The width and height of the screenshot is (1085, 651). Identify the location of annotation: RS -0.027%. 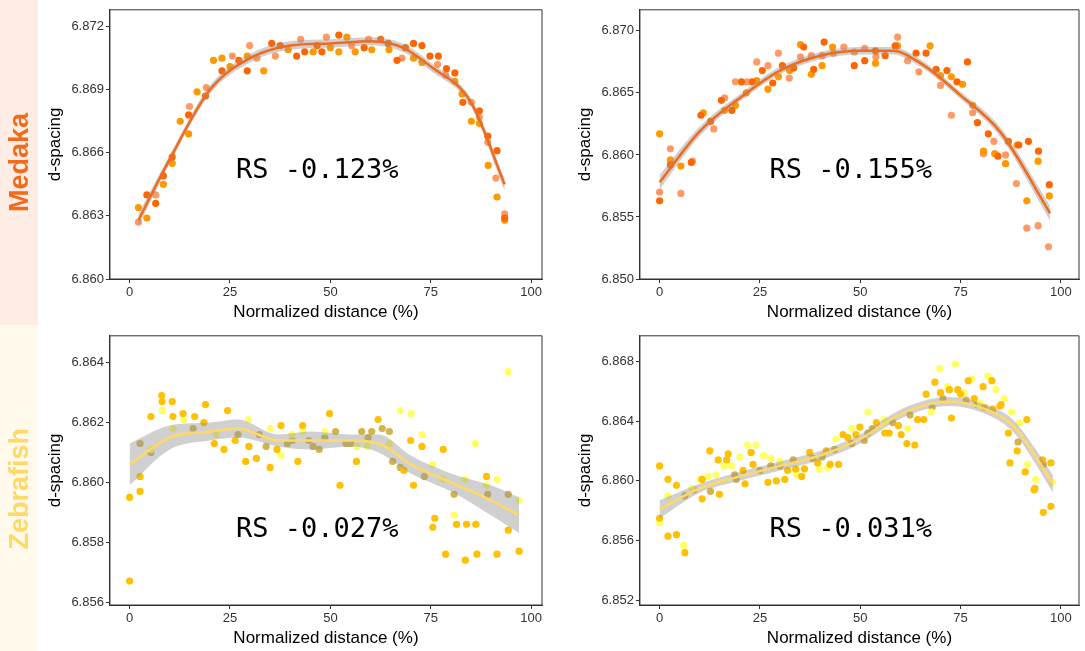
(317, 527).